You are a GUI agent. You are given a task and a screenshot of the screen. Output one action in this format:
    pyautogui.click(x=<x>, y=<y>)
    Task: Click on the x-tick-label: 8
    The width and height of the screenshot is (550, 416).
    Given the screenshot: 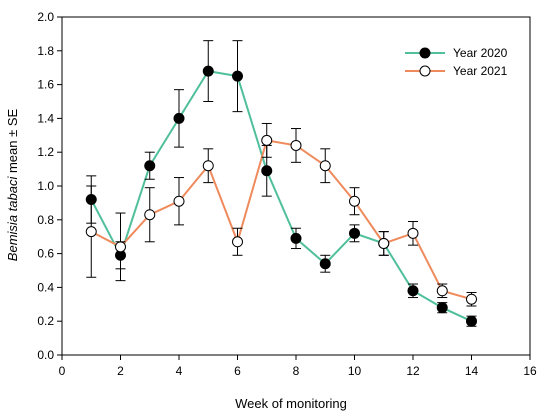 What is the action you would take?
    pyautogui.click(x=296, y=371)
    